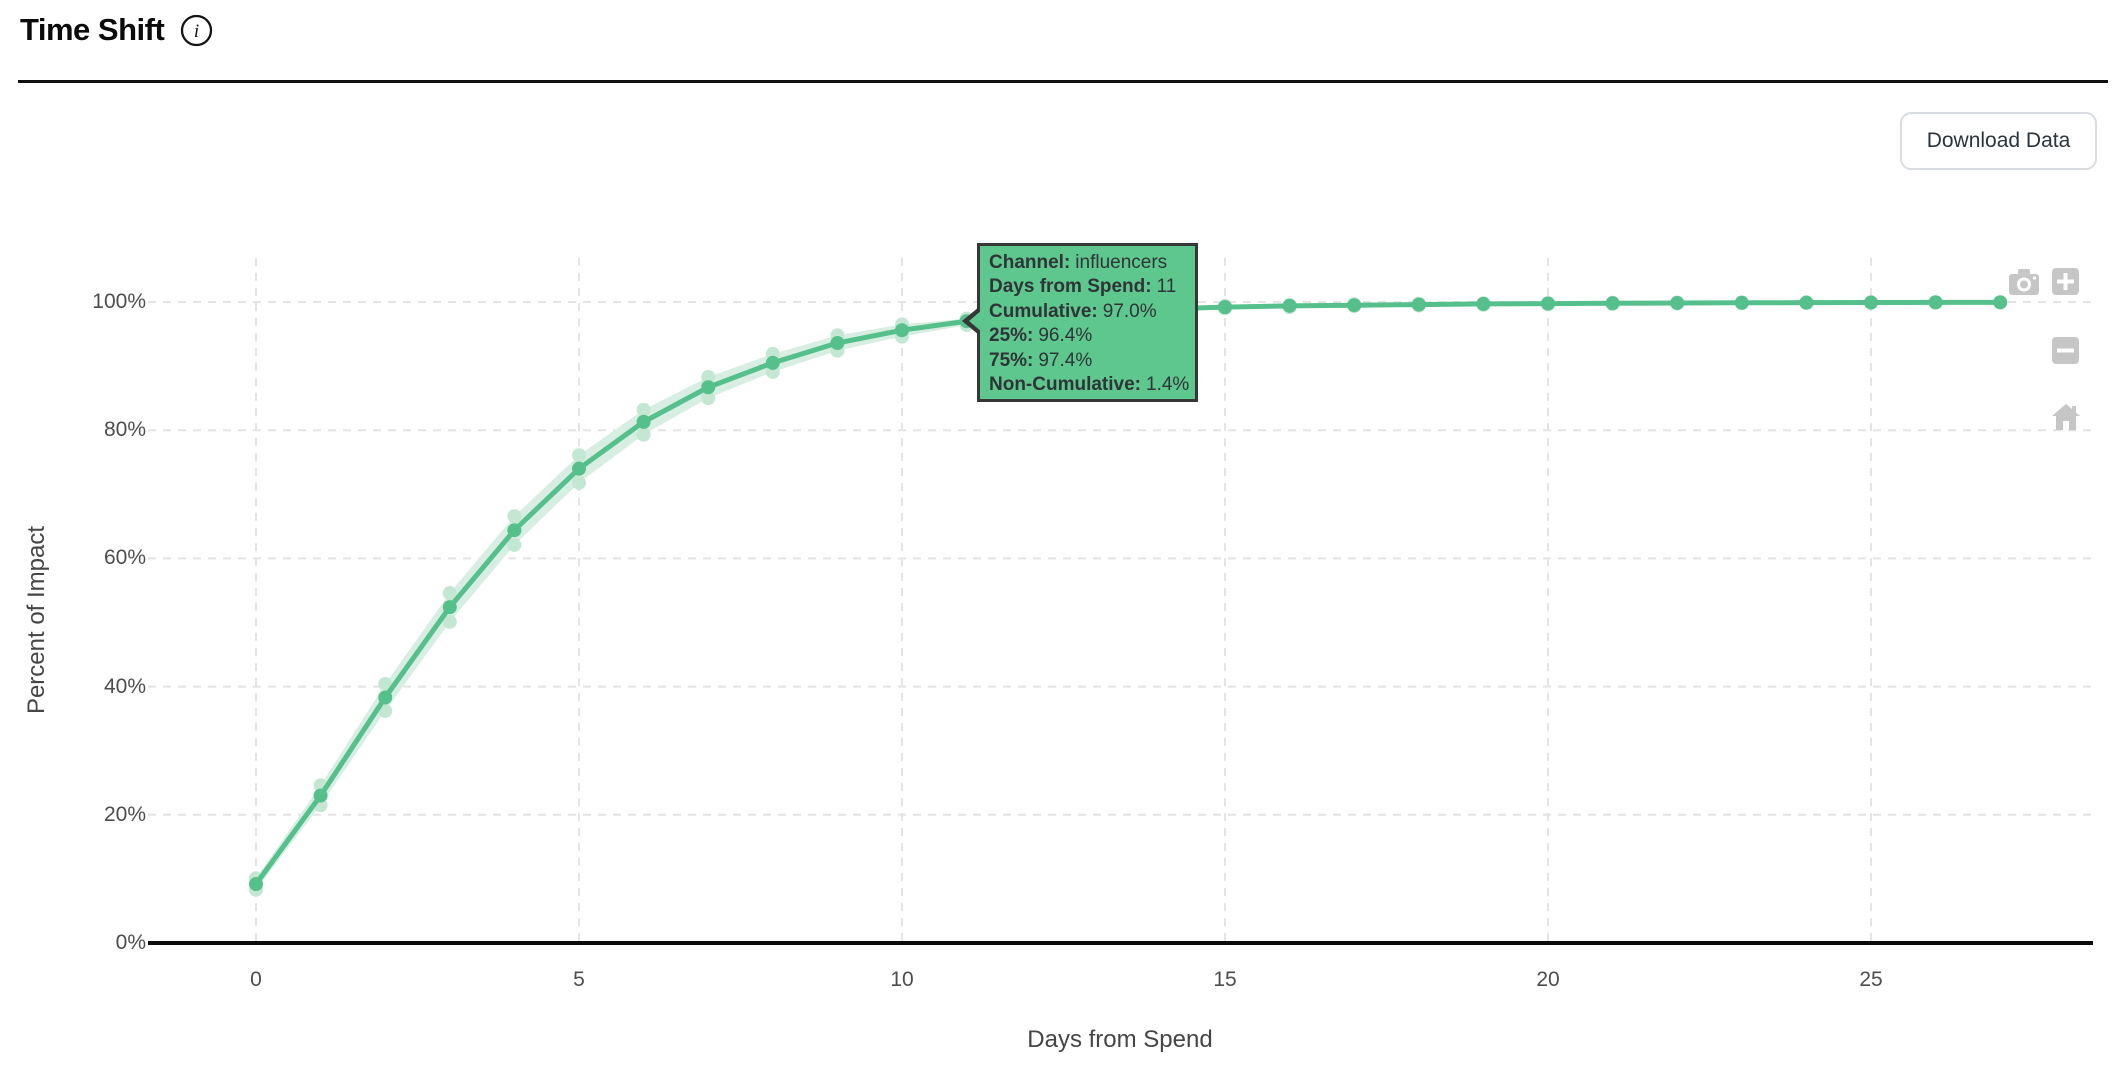 The height and width of the screenshot is (1076, 2126). What do you see at coordinates (579, 979) in the screenshot?
I see `x-tick-label: 5` at bounding box center [579, 979].